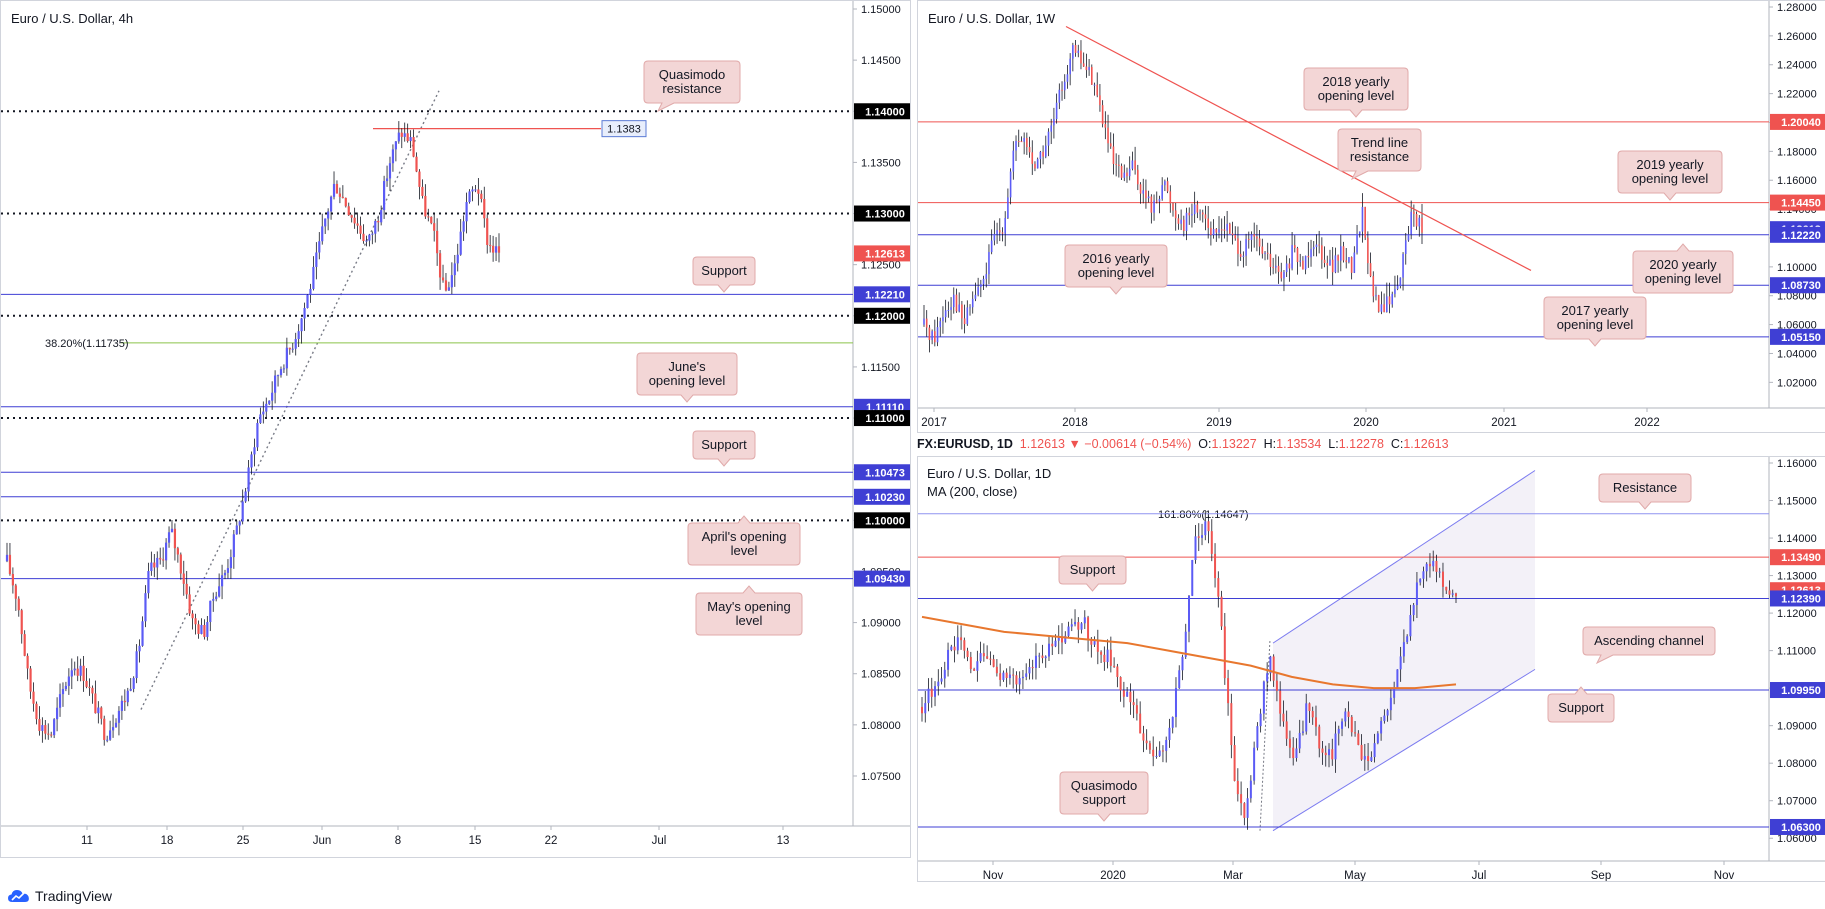 This screenshot has height=909, width=1825. Describe the element at coordinates (1601, 875) in the screenshot. I see `x-tick-label: Sep` at that location.